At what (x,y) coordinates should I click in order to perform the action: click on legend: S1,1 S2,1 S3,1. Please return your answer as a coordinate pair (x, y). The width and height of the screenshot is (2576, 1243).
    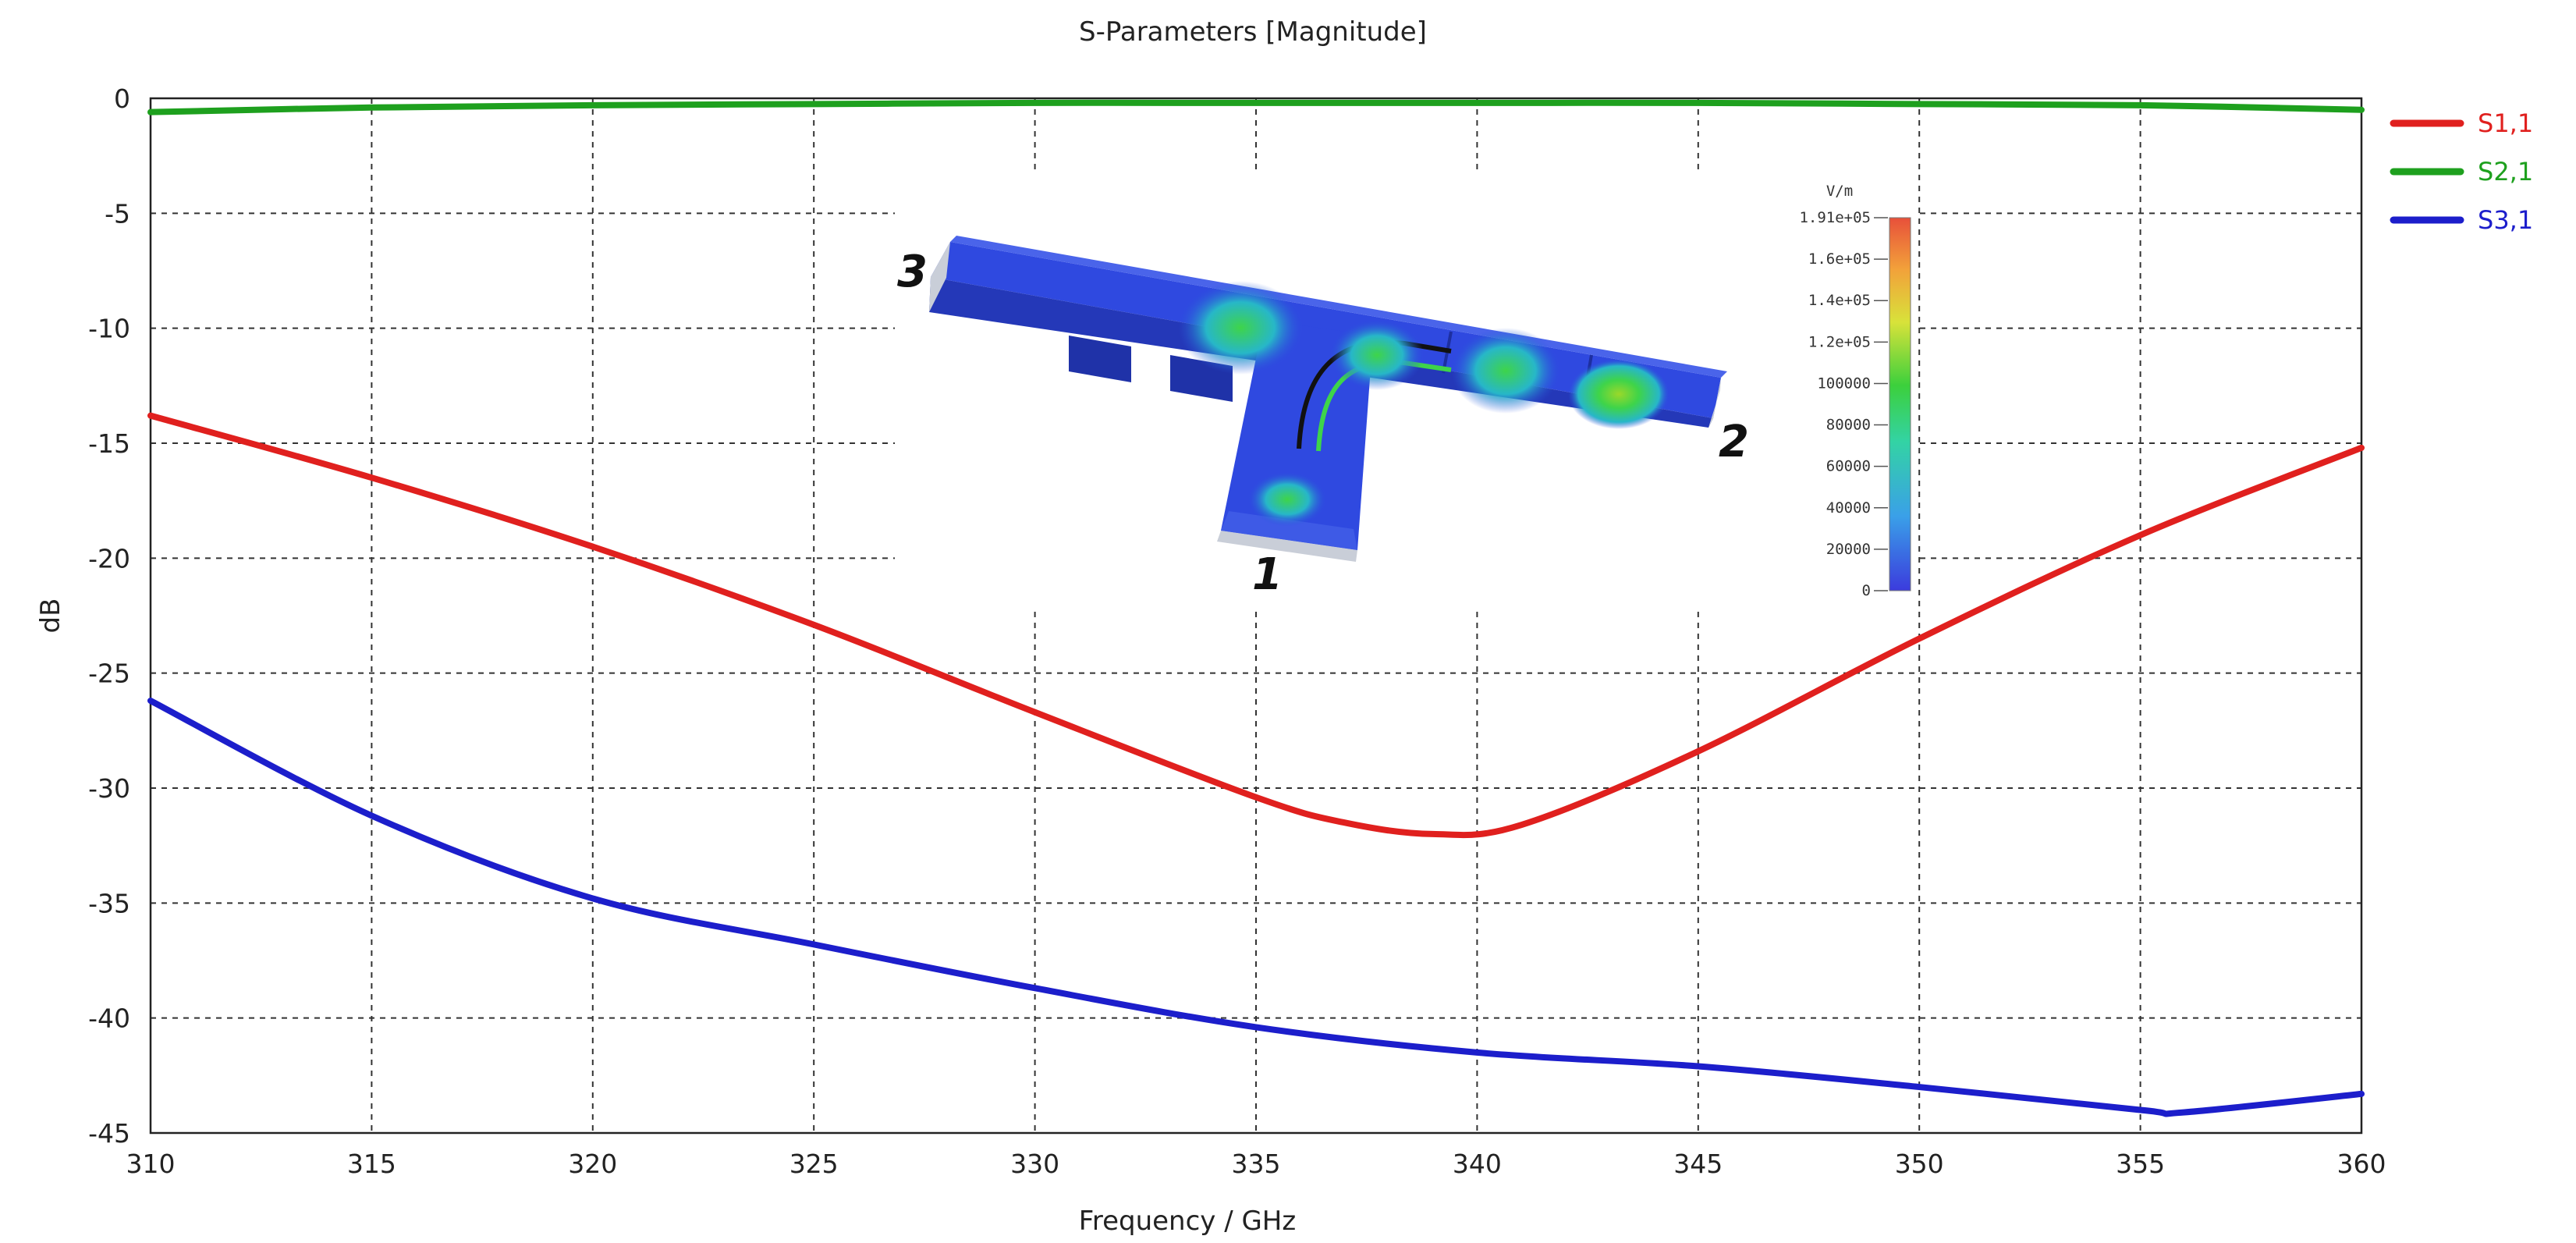
    Looking at the image, I should click on (2461, 172).